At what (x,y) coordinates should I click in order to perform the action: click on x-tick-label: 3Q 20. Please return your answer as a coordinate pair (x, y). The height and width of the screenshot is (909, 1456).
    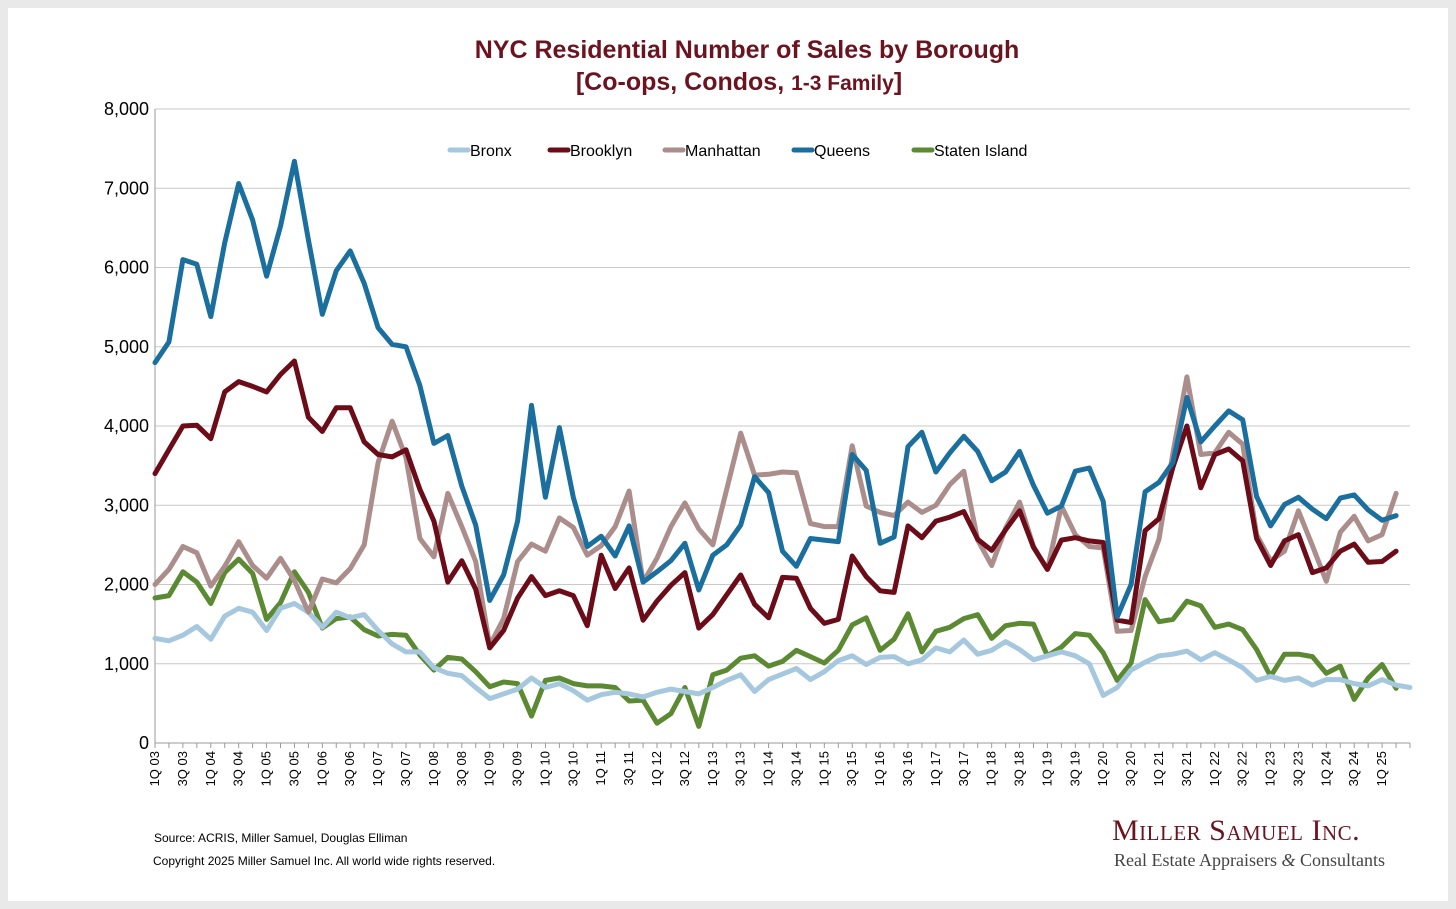
    Looking at the image, I should click on (1130, 768).